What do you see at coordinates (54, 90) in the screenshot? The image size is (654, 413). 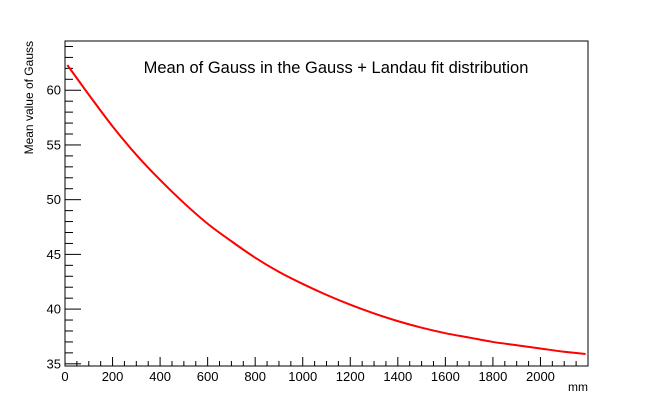 I see `y-tick-label: 60` at bounding box center [54, 90].